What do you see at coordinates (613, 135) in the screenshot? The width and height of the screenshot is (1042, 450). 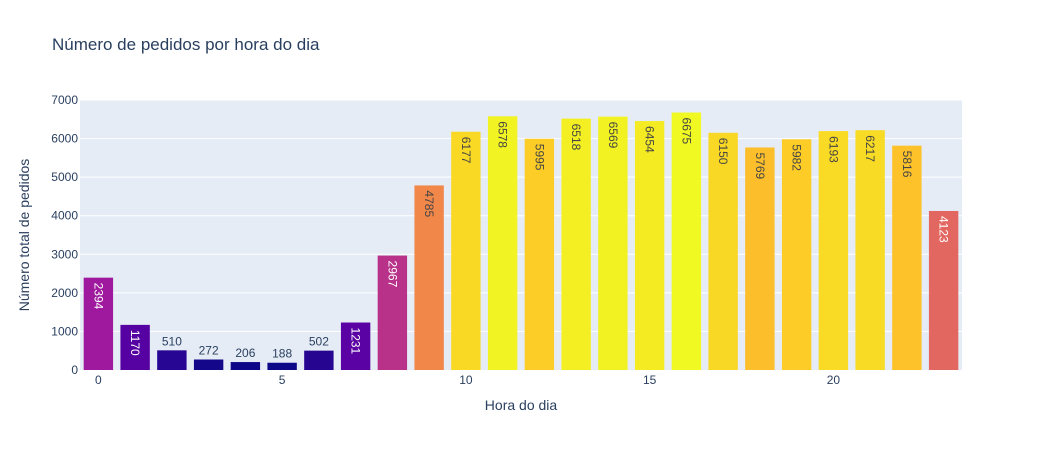 I see `bar-data-label: 6569` at bounding box center [613, 135].